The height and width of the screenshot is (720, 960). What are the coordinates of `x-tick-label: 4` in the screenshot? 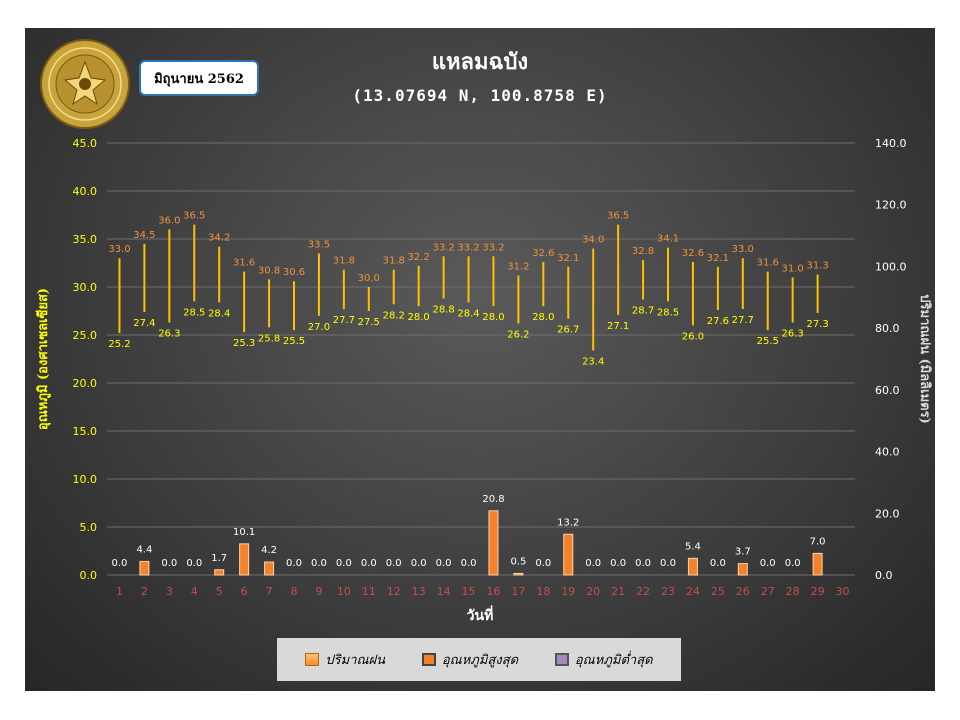 It's located at (194, 591).